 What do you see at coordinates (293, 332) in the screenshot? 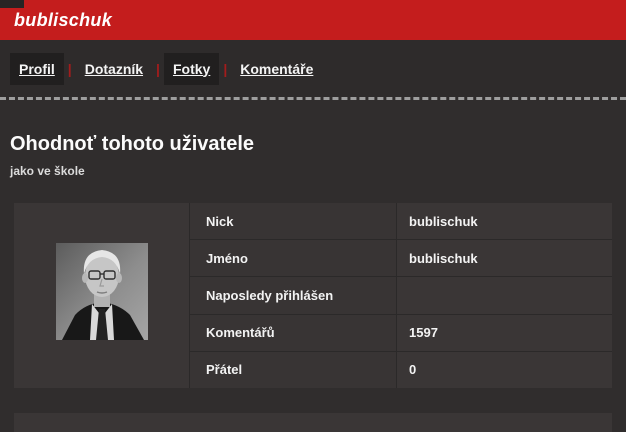
I see `row-label: Komentářů` at bounding box center [293, 332].